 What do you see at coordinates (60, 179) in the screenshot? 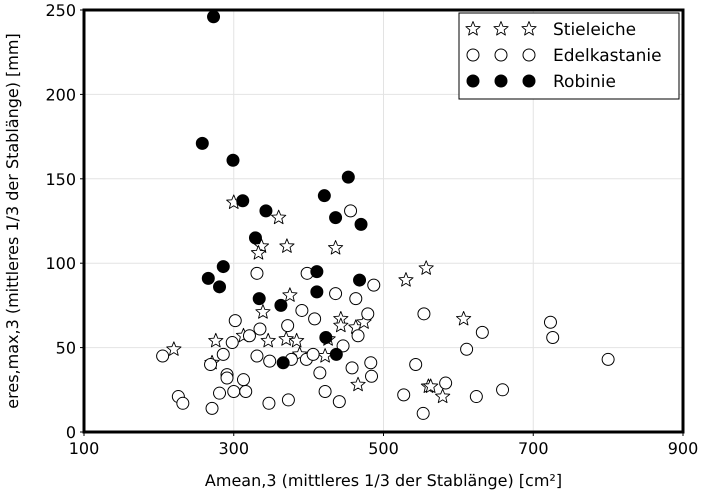
I see `y-tick-label: 150` at bounding box center [60, 179].